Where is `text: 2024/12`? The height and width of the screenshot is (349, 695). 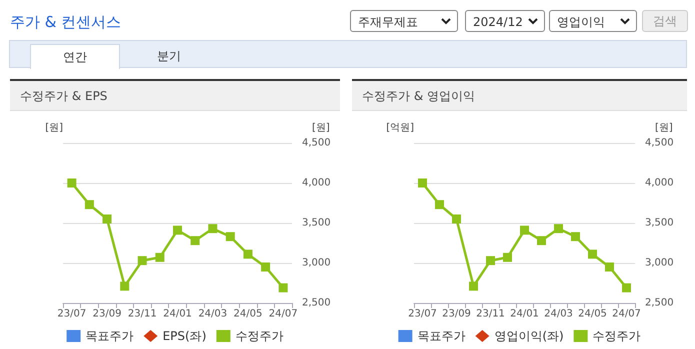 text: 2024/12 is located at coordinates (505, 21).